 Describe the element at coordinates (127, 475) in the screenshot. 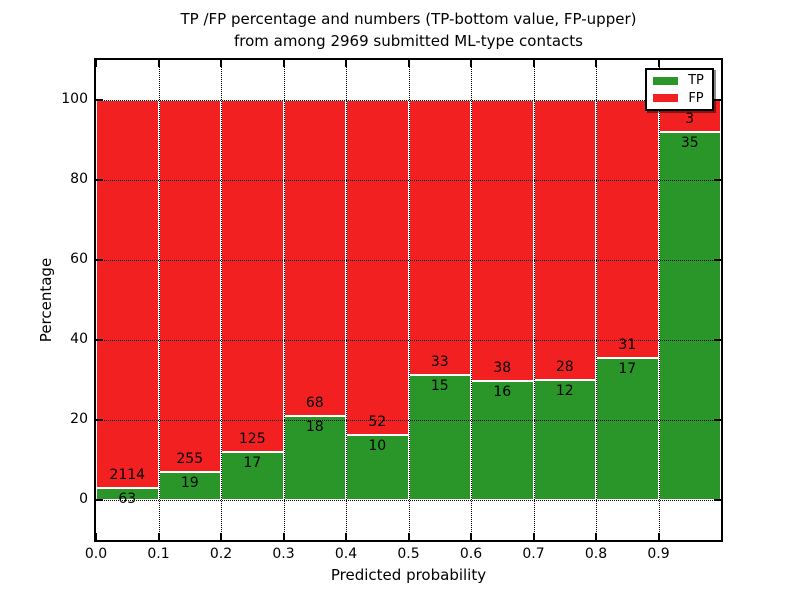

I see `fp-count-label: 2114` at that location.